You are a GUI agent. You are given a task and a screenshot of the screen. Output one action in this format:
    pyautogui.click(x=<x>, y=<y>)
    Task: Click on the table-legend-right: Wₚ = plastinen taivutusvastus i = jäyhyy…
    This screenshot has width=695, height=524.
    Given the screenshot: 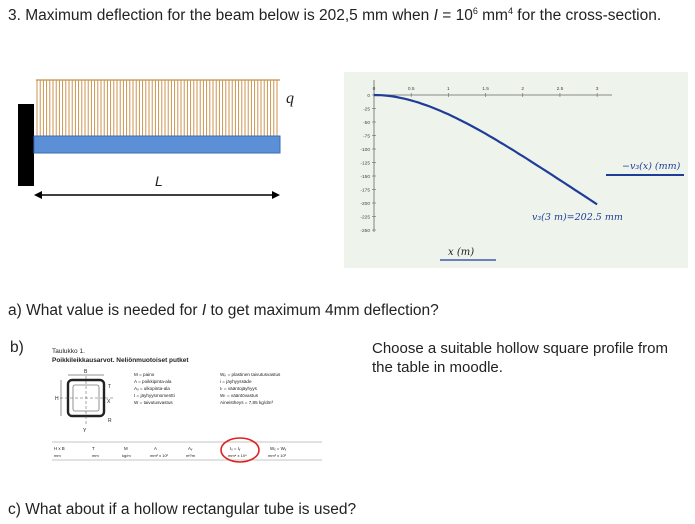 What is the action you would take?
    pyautogui.click(x=250, y=388)
    